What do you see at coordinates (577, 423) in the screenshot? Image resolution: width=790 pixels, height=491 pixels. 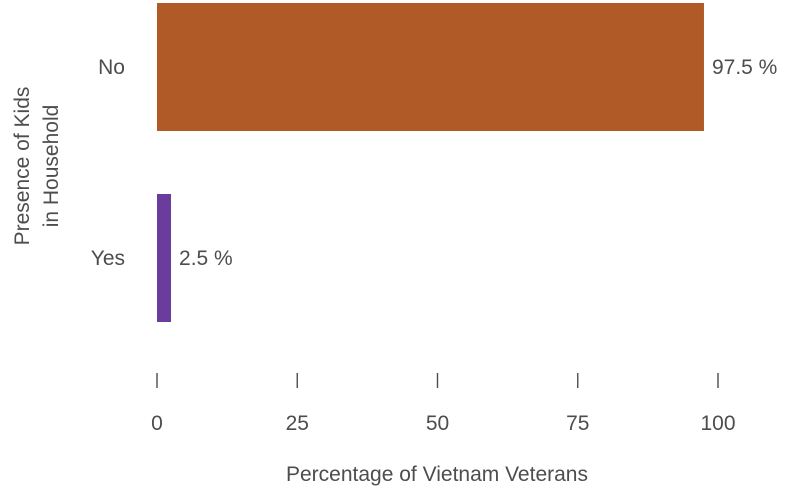 I see `x-tick-label-75: 75` at bounding box center [577, 423].